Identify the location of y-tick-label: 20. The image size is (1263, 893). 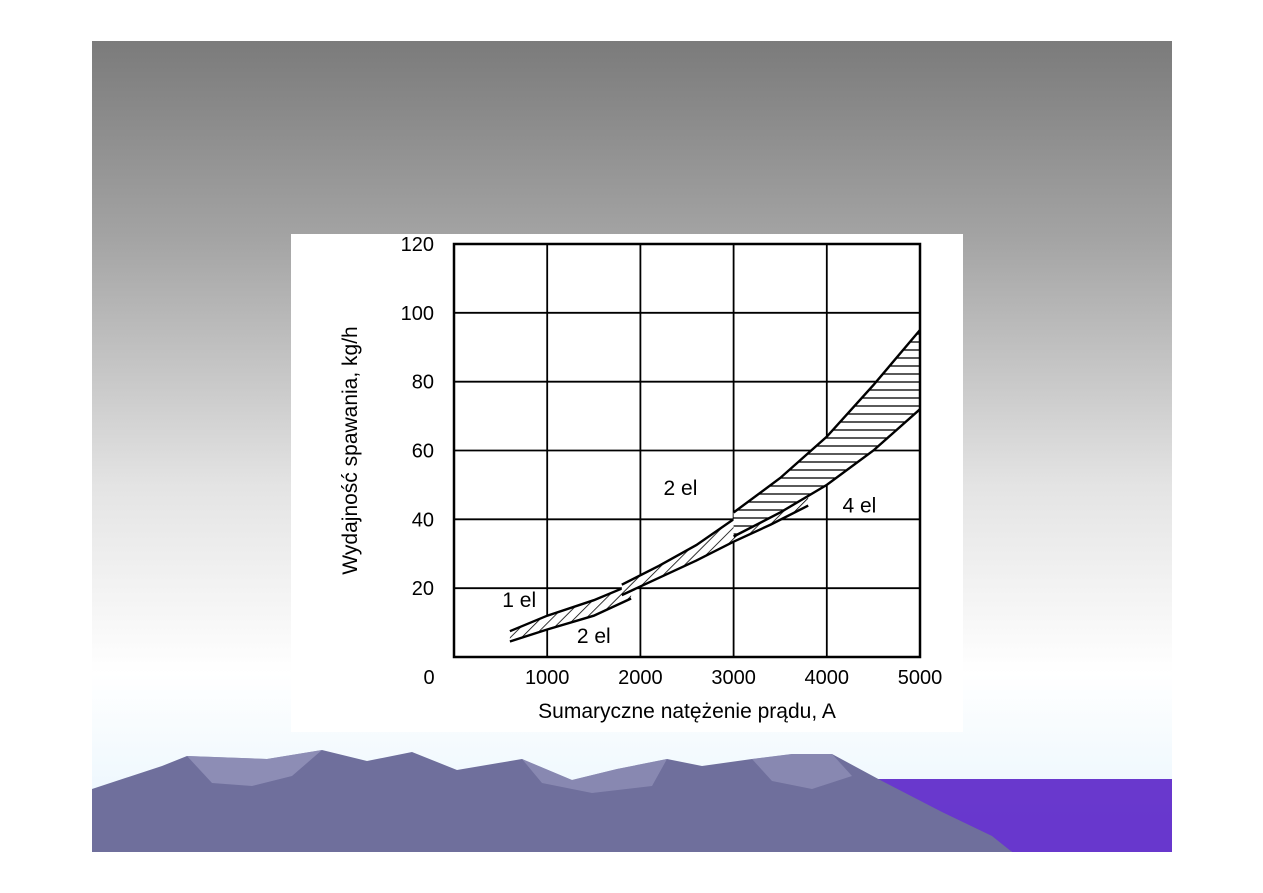
(423, 589).